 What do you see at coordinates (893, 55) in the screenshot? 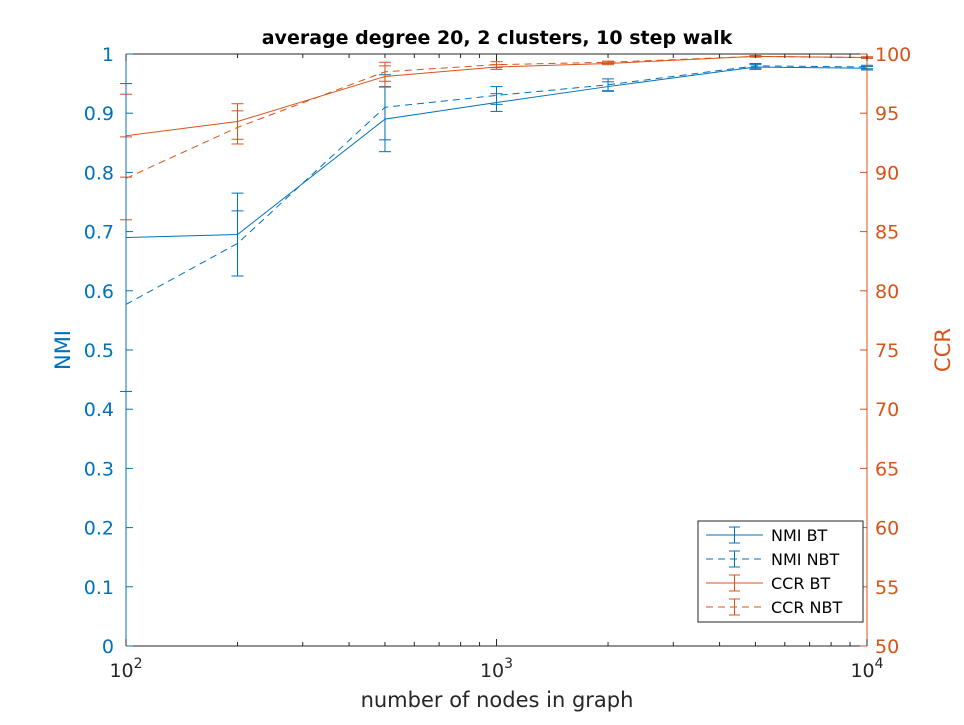
I see `y-right-tick-label: 100` at bounding box center [893, 55].